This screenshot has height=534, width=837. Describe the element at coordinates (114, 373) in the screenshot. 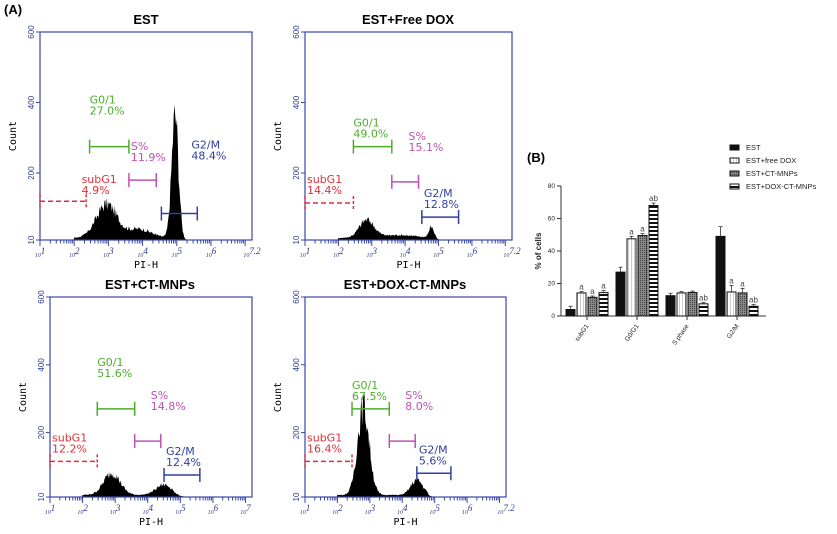

I see `gate-percent: 51.6%` at that location.